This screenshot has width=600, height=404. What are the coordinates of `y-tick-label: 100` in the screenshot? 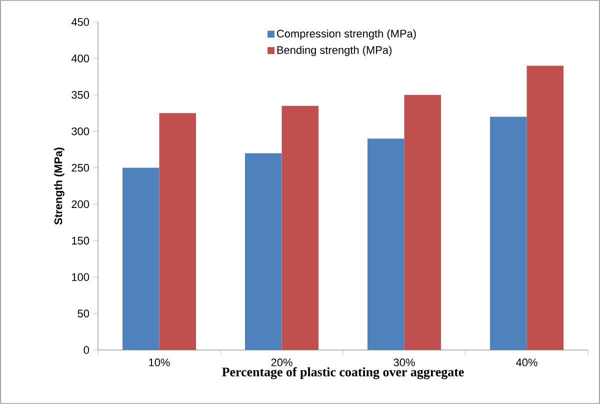 It's located at (81, 277).